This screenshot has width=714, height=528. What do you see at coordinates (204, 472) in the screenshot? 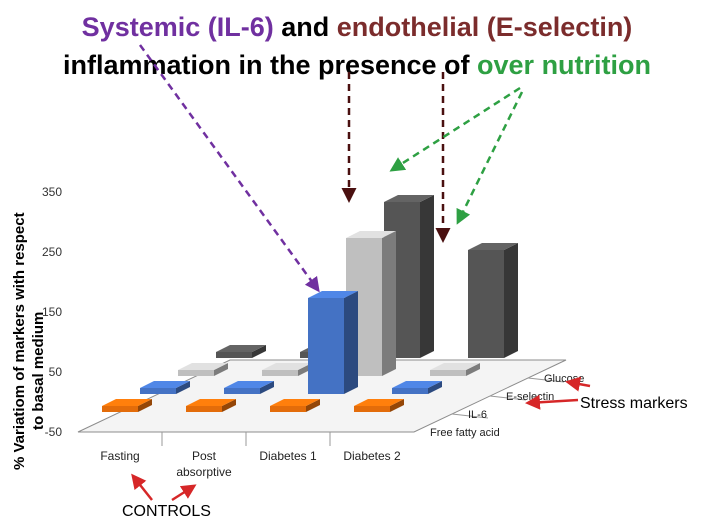
I see `category-label: absorptive` at bounding box center [204, 472].